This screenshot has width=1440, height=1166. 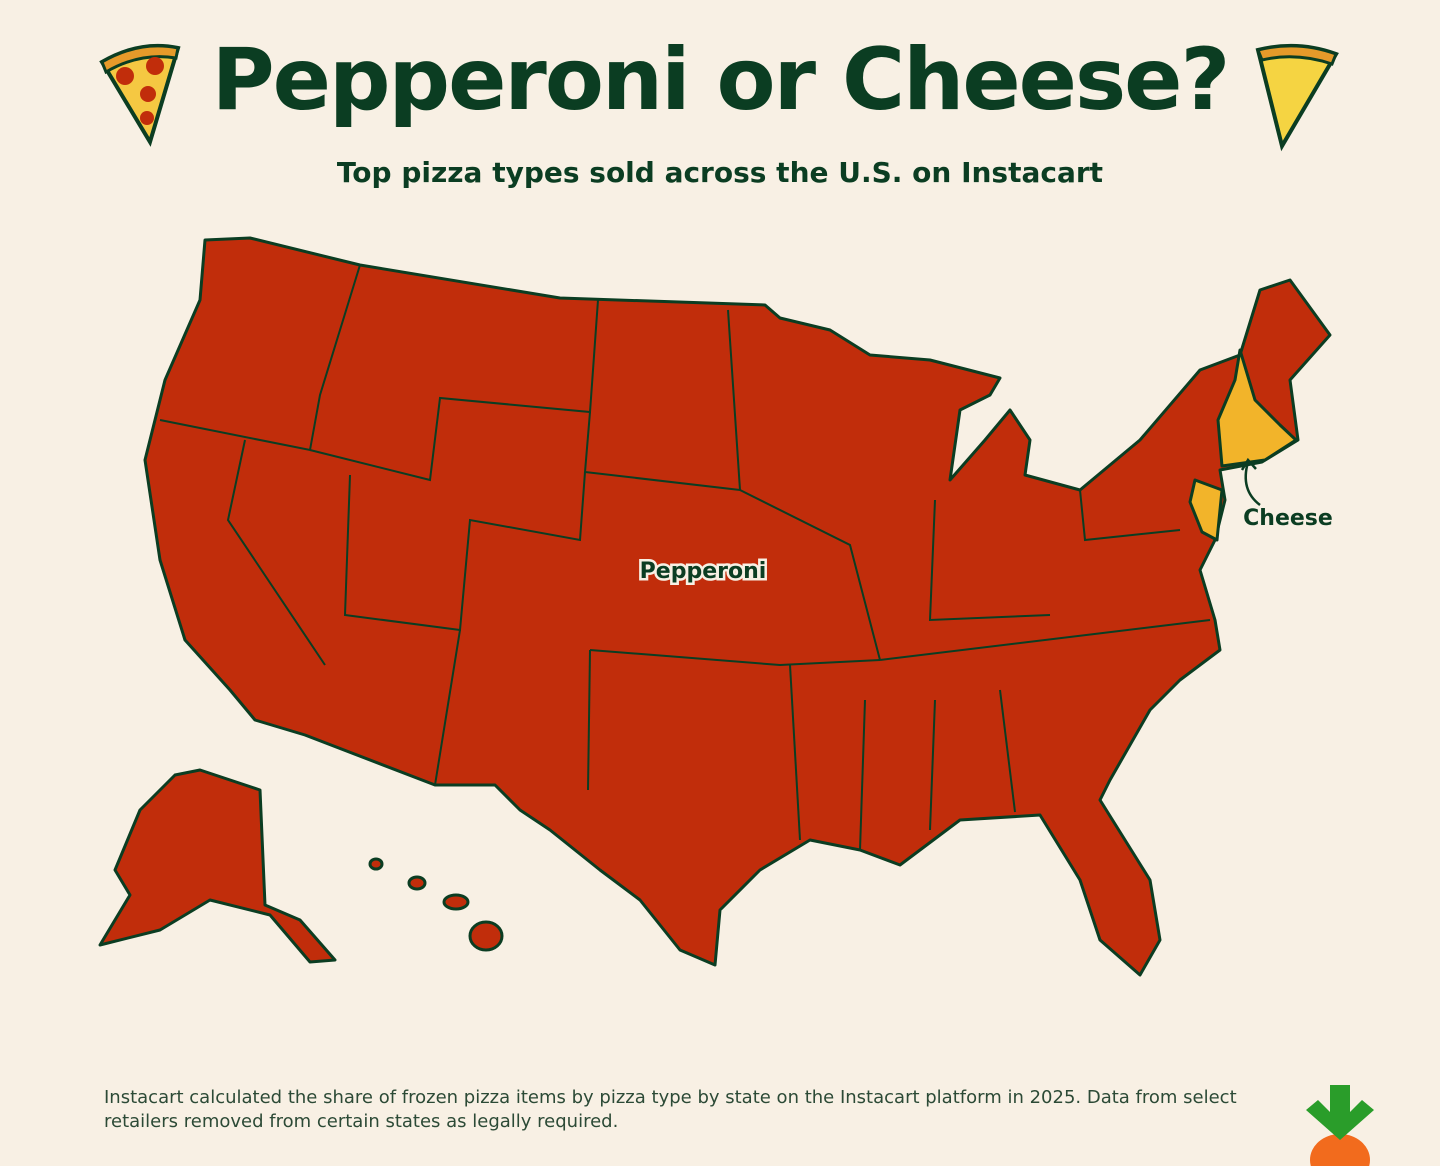 What do you see at coordinates (1206, 510) in the screenshot?
I see `new-jersey` at bounding box center [1206, 510].